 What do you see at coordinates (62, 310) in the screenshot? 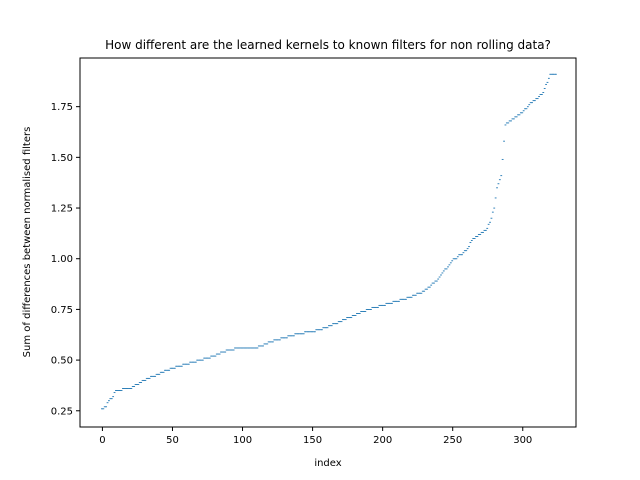
I see `y-tick-label: 0.75` at bounding box center [62, 310].